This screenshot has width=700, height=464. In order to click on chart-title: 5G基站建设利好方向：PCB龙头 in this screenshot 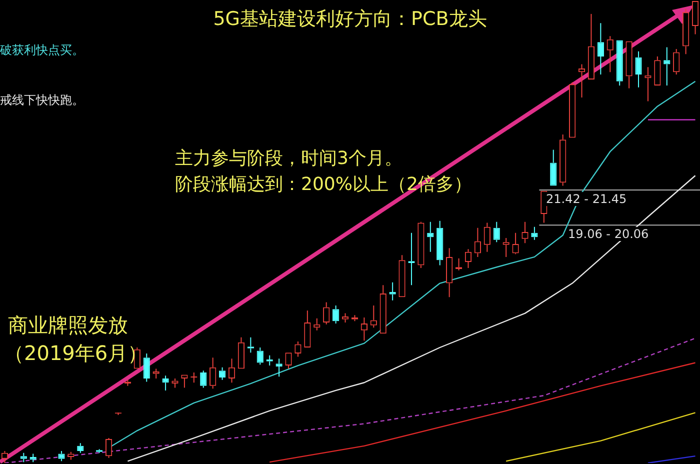, I will do `click(350, 19)`.